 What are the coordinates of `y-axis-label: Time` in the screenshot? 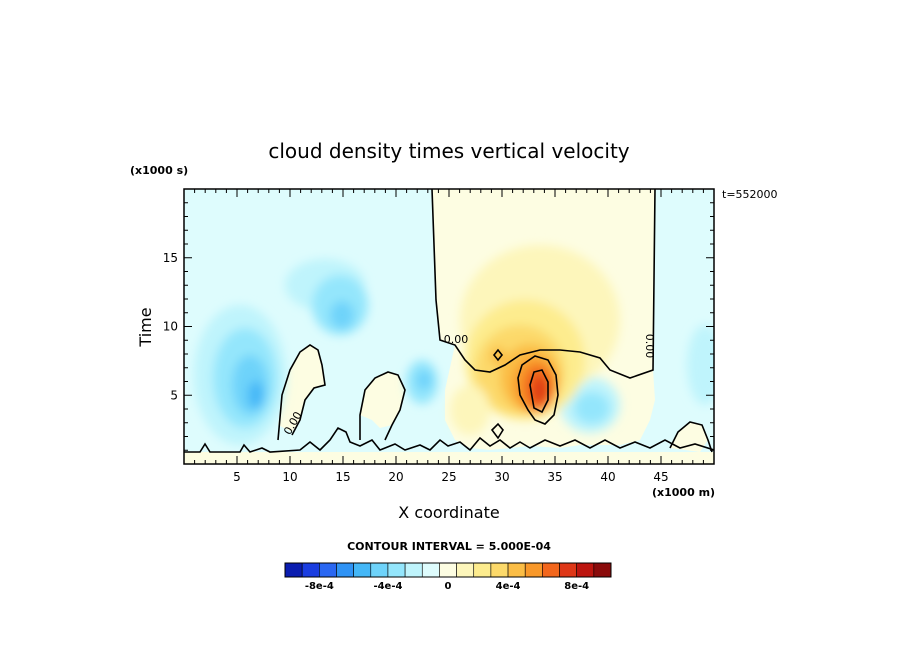 It's located at (145, 327).